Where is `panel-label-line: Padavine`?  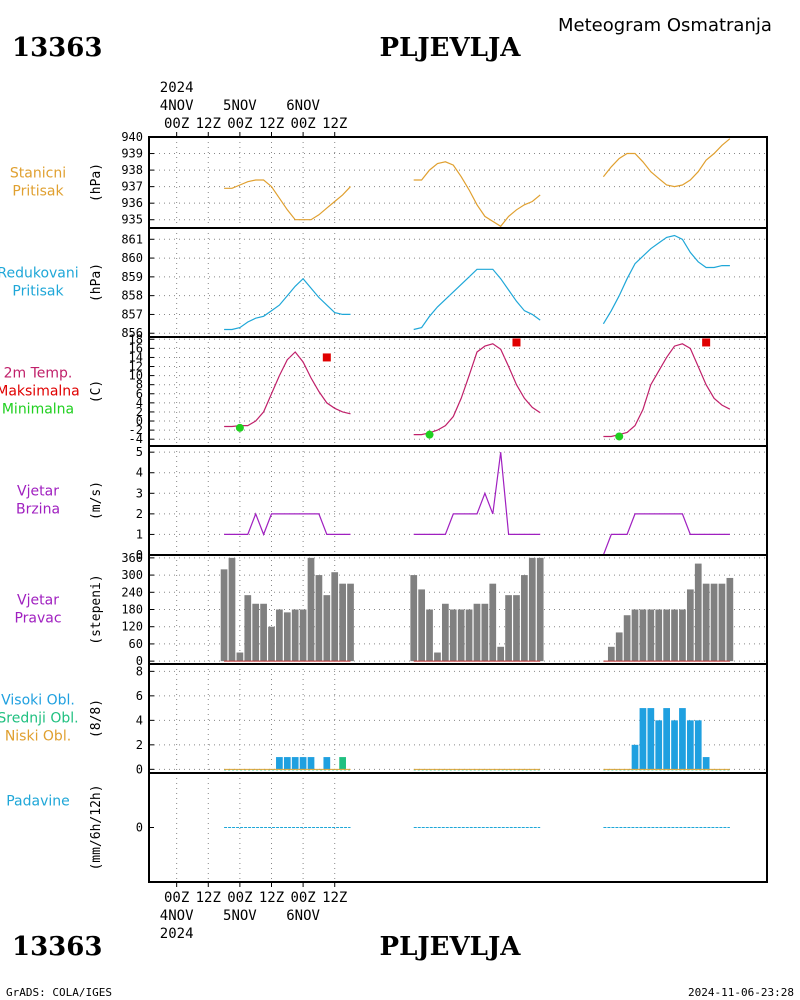 panel-label-line: Padavine is located at coordinates (38, 802).